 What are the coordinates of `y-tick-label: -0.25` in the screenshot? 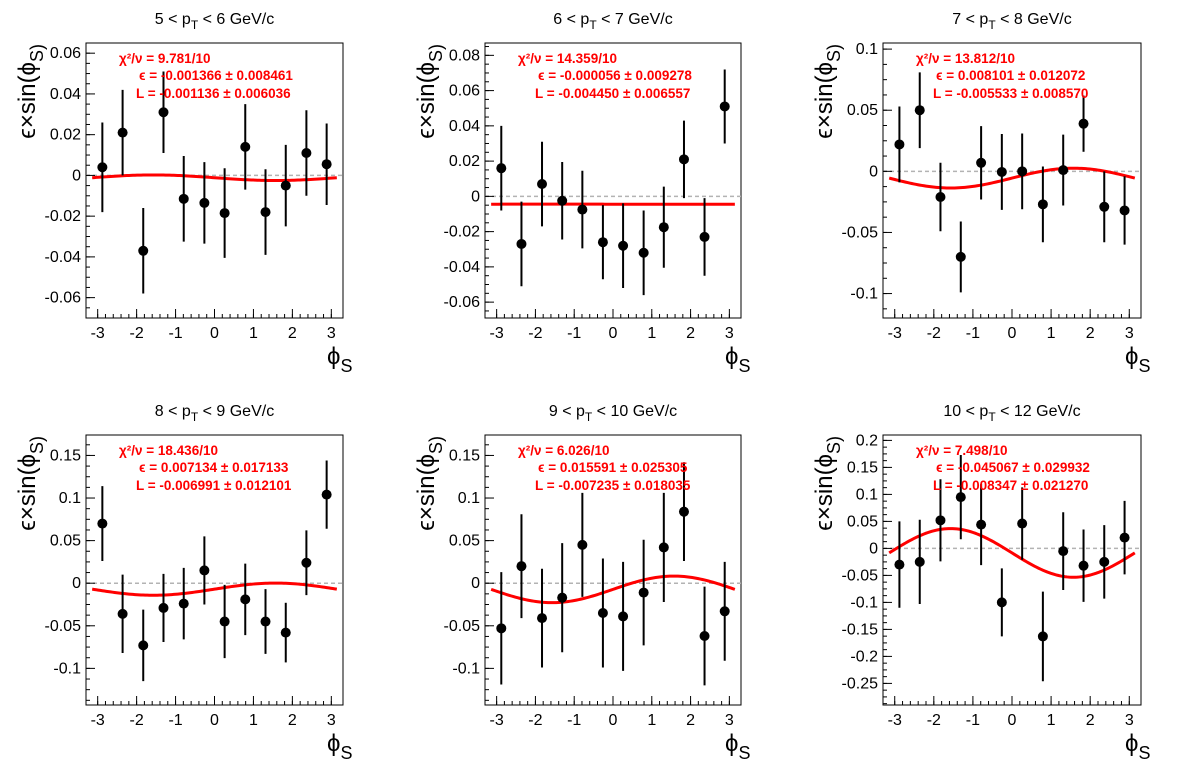 It's located at (860, 683).